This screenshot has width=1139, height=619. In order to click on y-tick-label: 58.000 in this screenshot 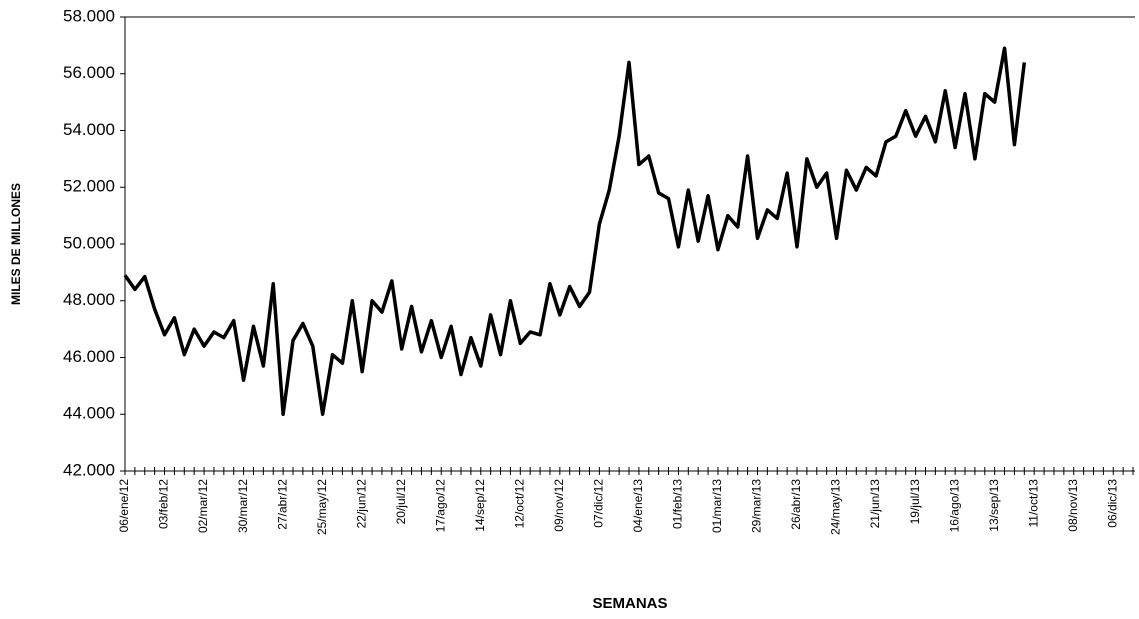, I will do `click(89, 15)`.